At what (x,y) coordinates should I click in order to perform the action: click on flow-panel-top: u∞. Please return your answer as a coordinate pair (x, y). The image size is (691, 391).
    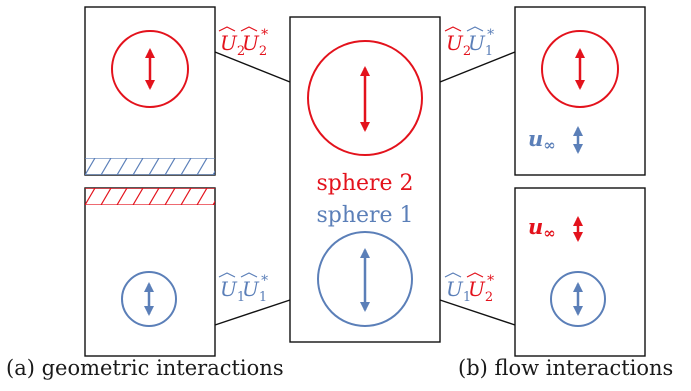
    Looking at the image, I should click on (580, 91).